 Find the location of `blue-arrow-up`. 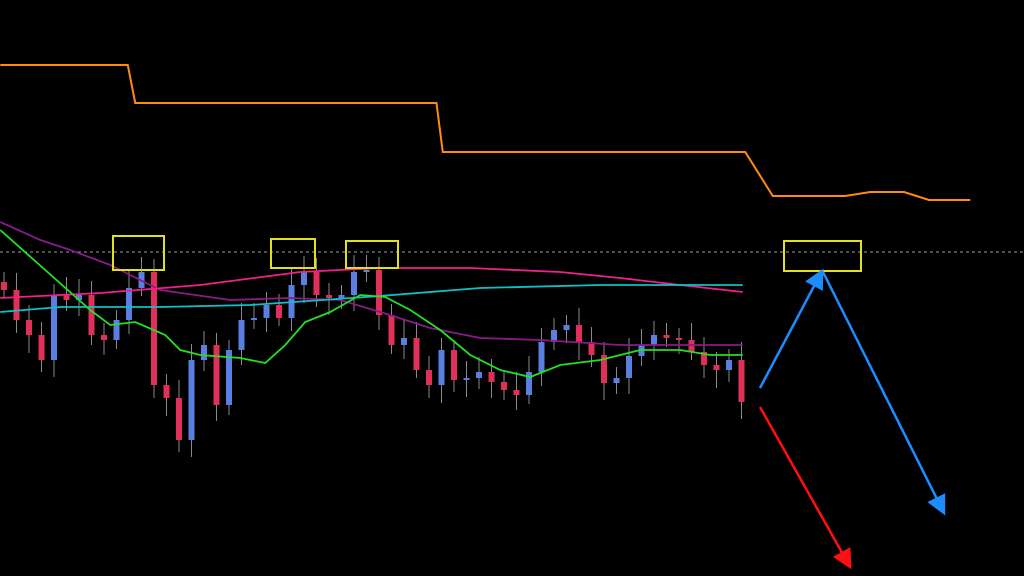

blue-arrow-up is located at coordinates (791, 328).